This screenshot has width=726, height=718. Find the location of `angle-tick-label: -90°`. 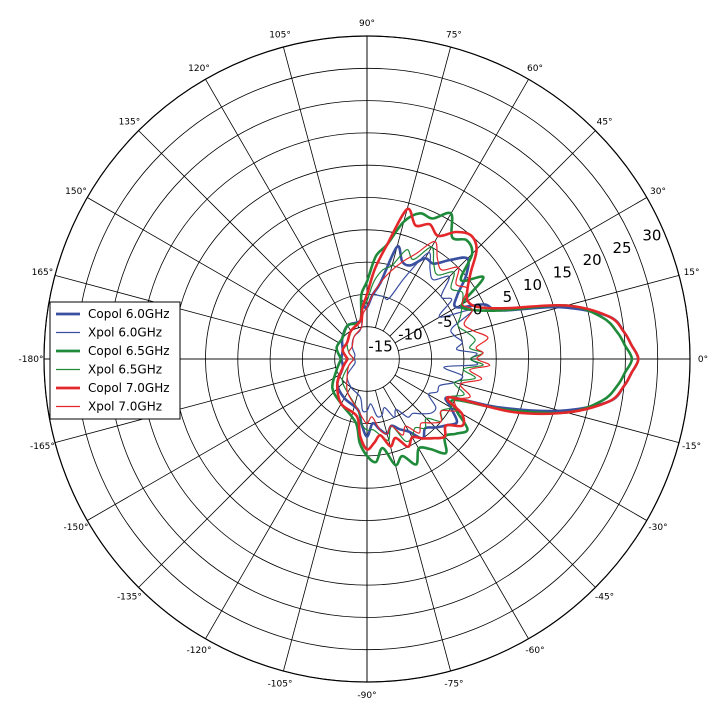

angle-tick-label: -90° is located at coordinates (366, 696).